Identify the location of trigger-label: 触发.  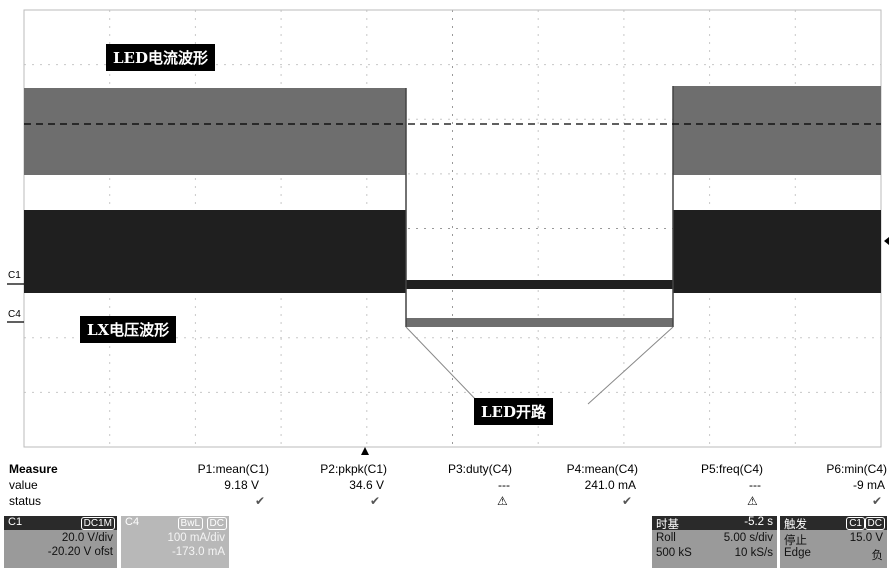
(795, 525).